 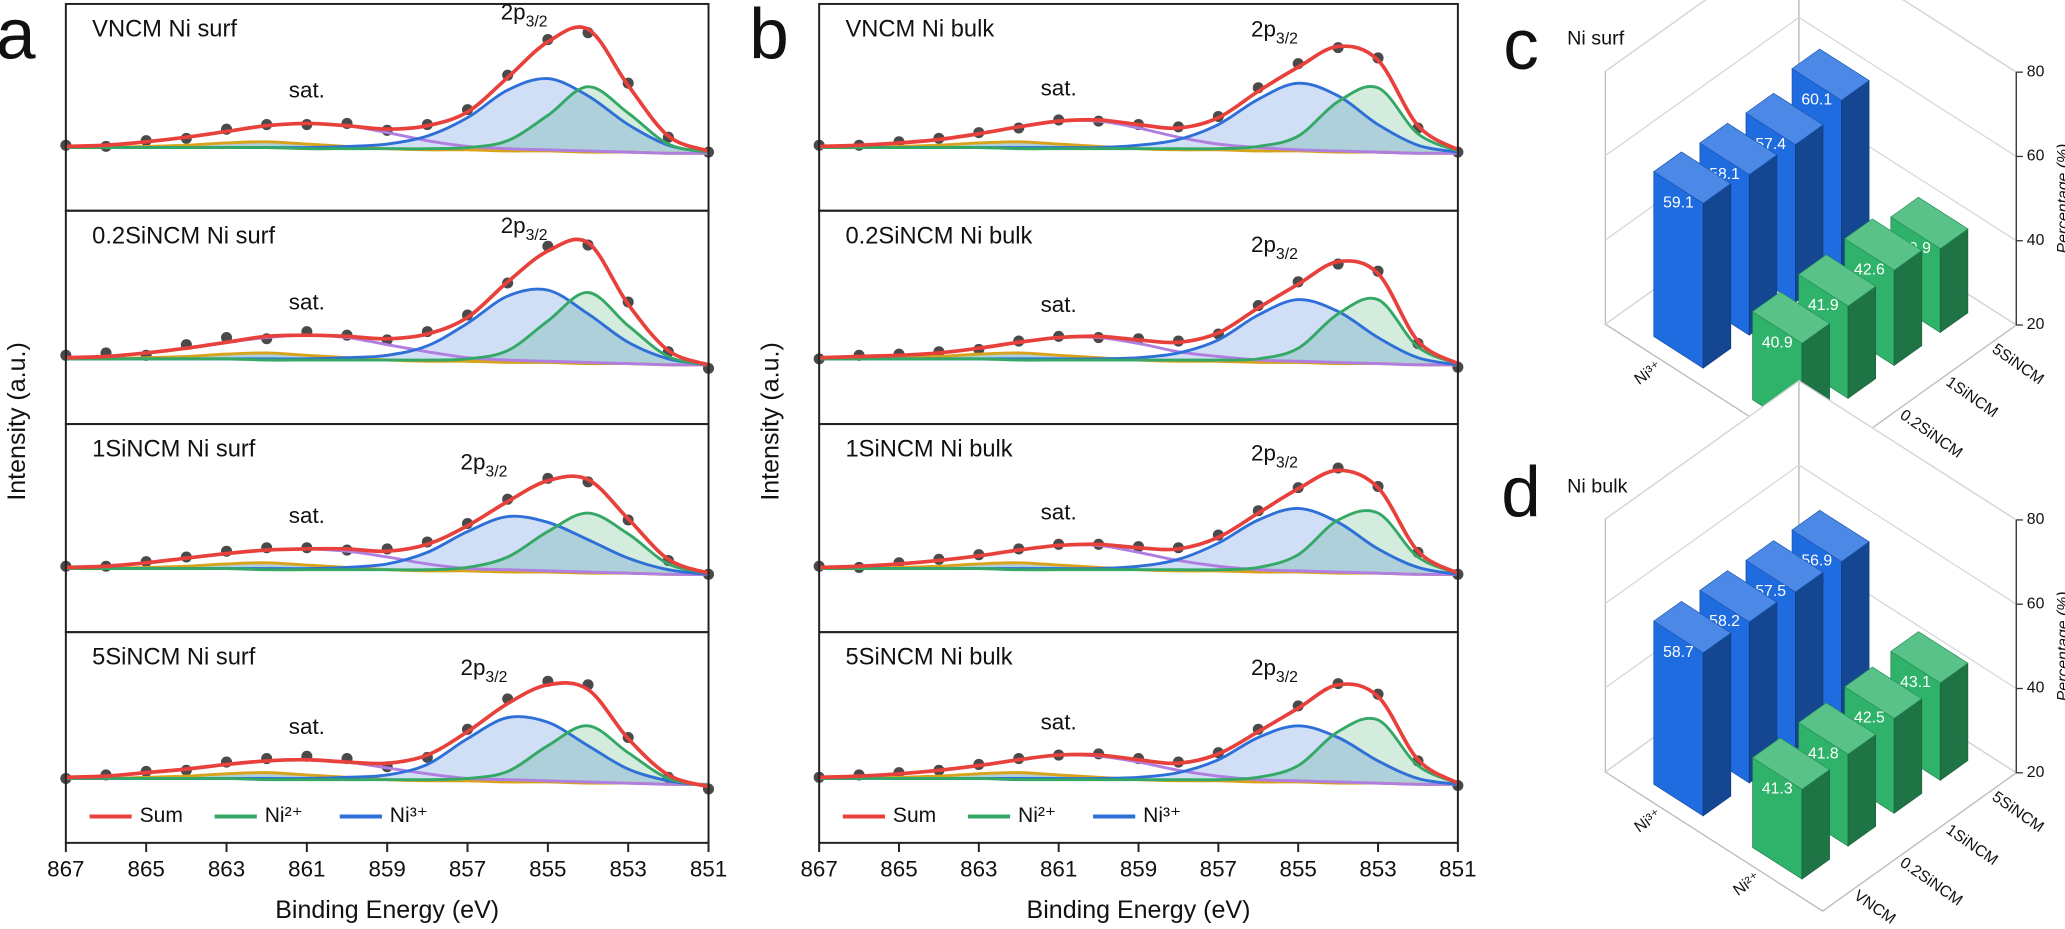 I want to click on z-tick-label: 80, so click(x=2036, y=519).